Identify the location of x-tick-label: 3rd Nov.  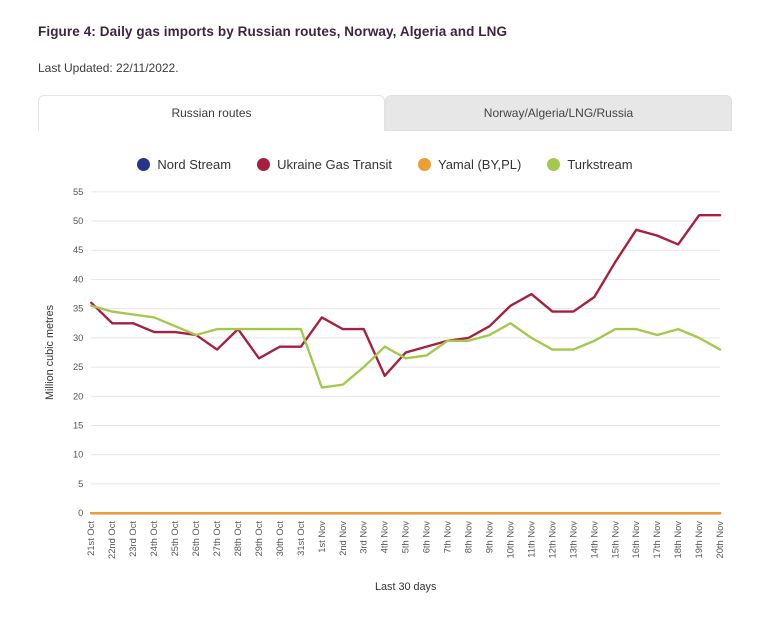
(364, 537).